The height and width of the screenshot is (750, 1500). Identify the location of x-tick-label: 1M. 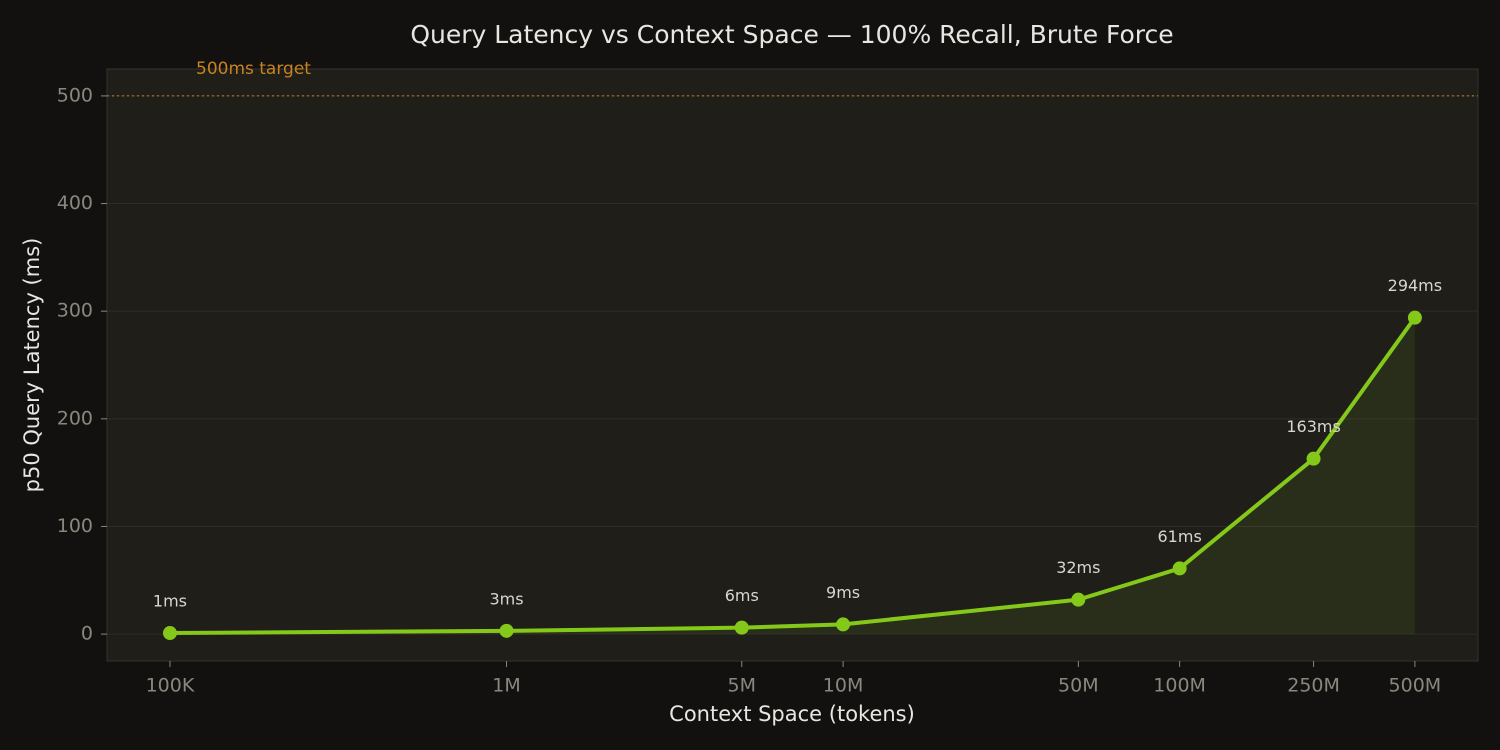
(506, 686).